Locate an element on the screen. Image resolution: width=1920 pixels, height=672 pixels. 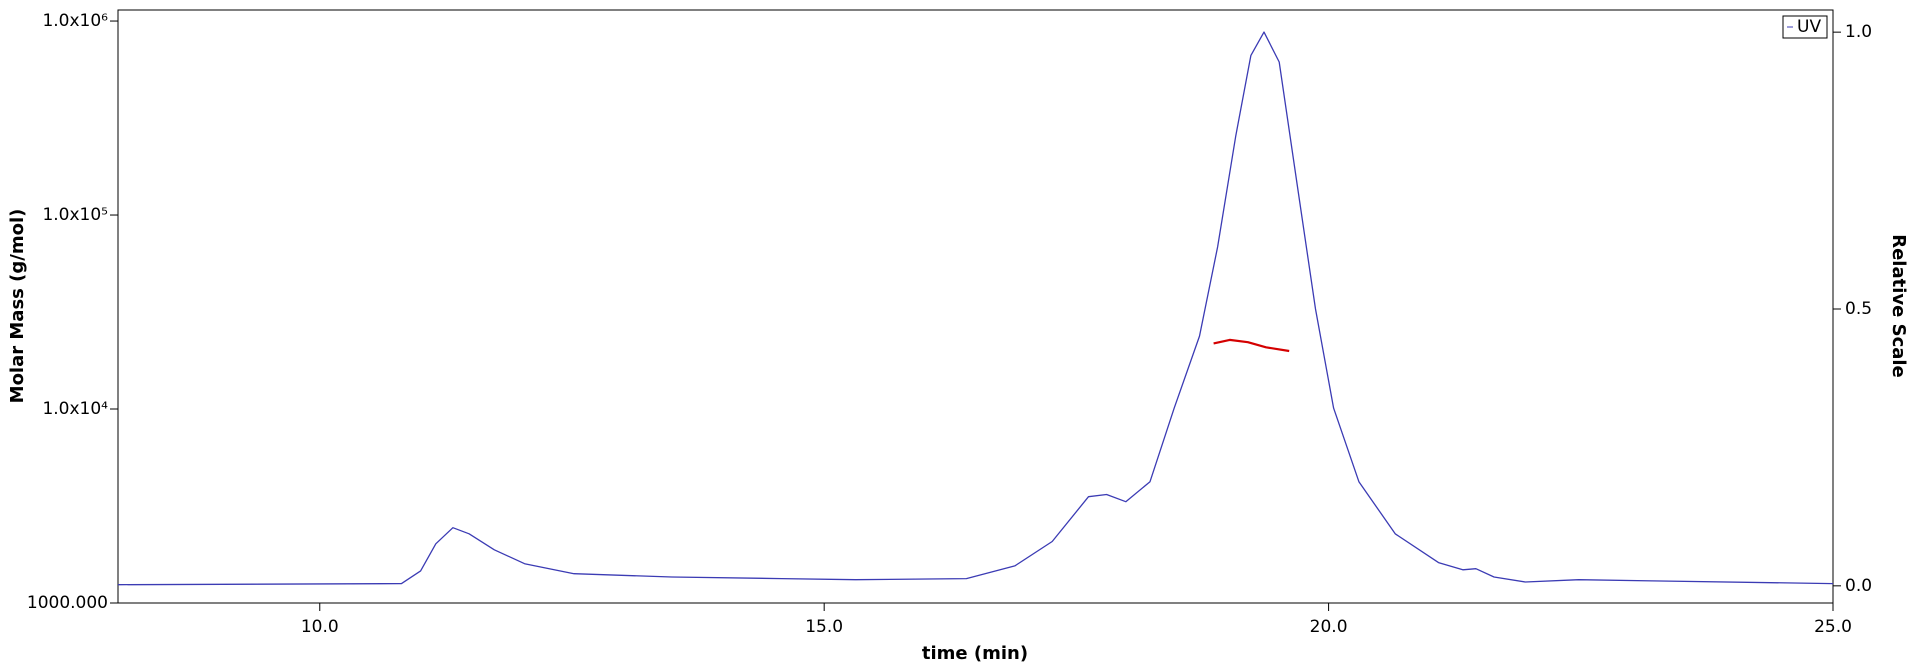
y2-tick-label: 0.5 is located at coordinates (1858, 309).